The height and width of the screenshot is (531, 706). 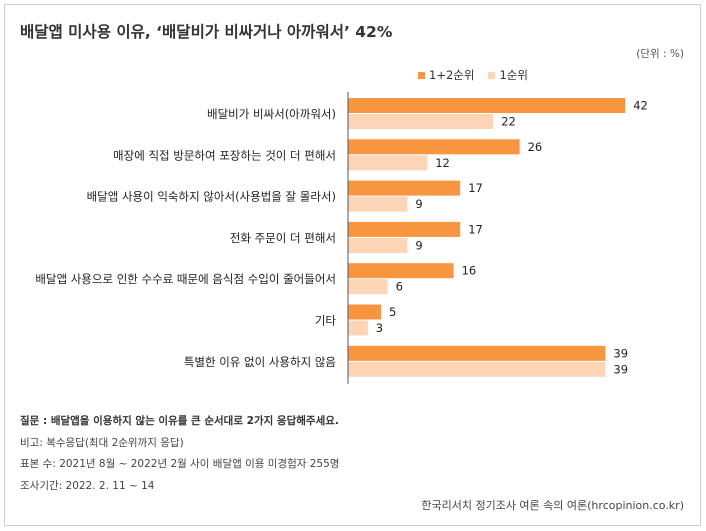 What do you see at coordinates (87, 485) in the screenshot?
I see `note-period: 조사기간: 2022. 2. 11 ~ 14` at bounding box center [87, 485].